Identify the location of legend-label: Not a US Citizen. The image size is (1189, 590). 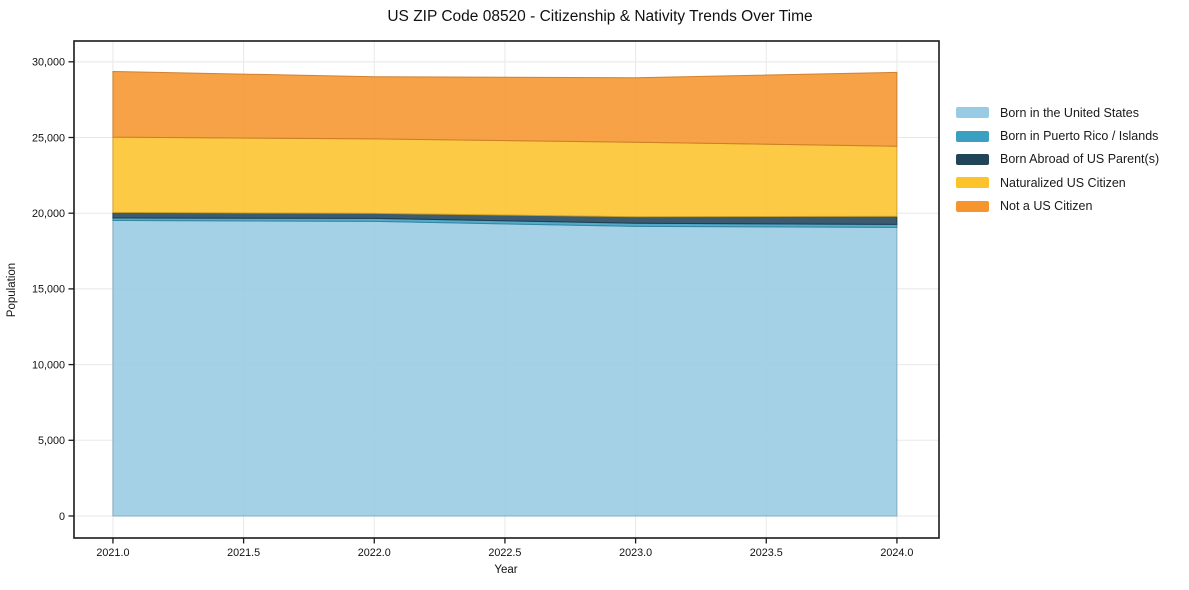
(1046, 206).